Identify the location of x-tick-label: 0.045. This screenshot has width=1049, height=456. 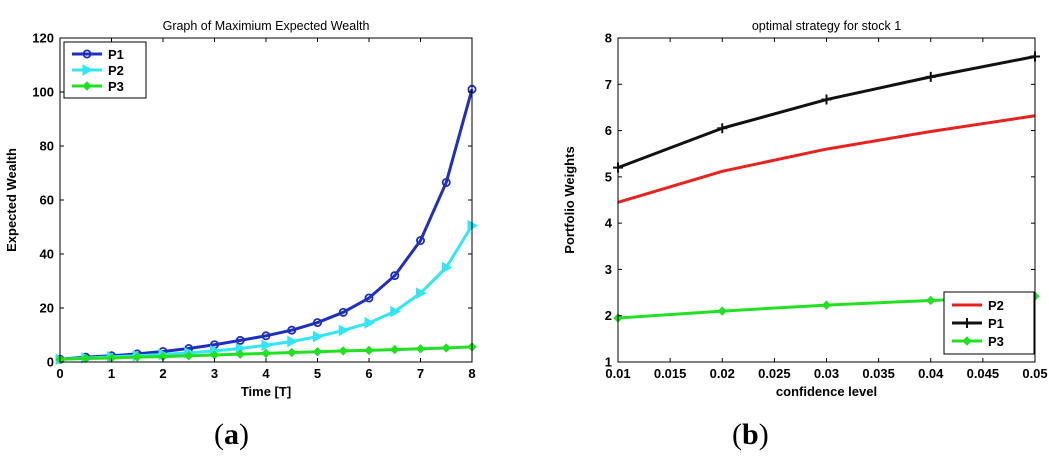
(983, 373).